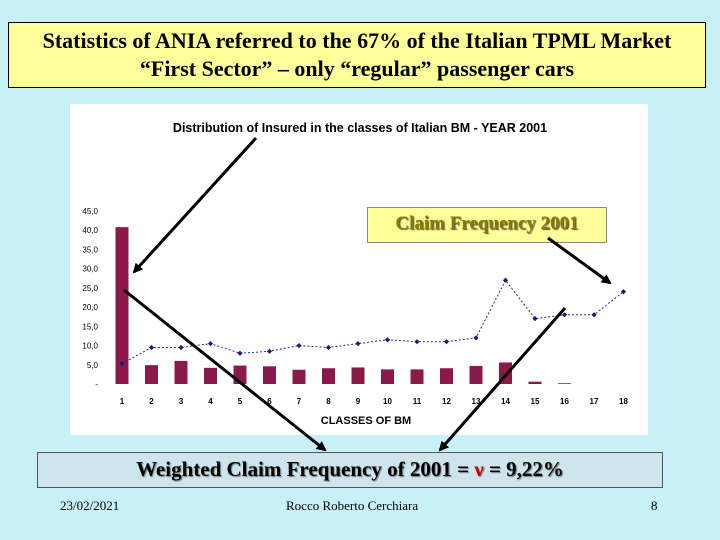  I want to click on x-tick-label: 1, so click(122, 401).